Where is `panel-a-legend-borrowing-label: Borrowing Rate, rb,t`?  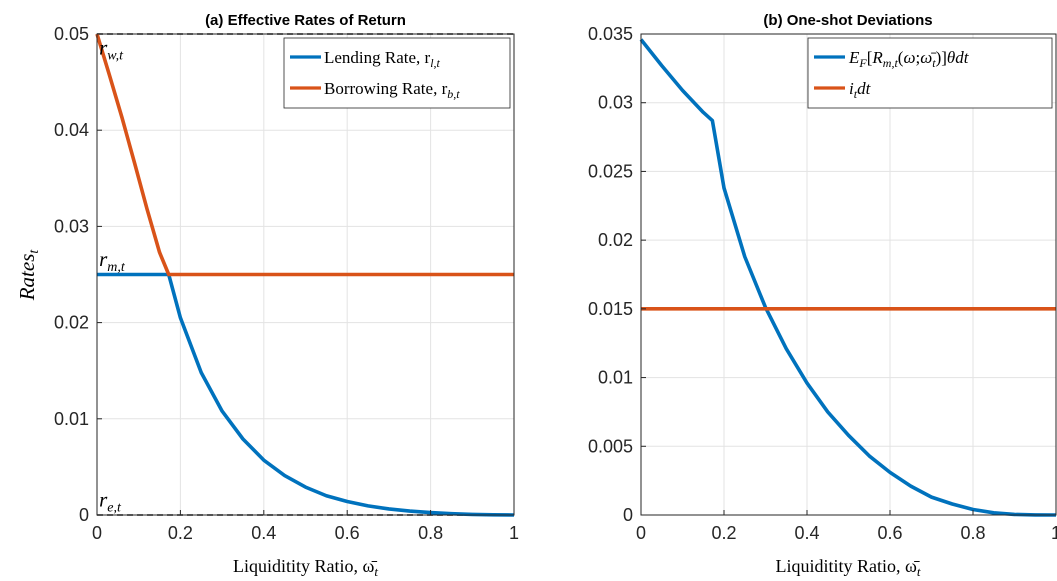 panel-a-legend-borrowing-label: Borrowing Rate, rb,t is located at coordinates (392, 90).